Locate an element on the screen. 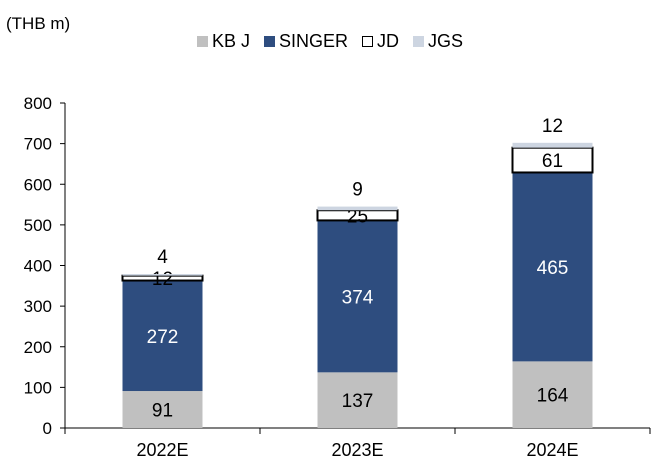 The width and height of the screenshot is (660, 463). legend-swatch-jd is located at coordinates (367, 41).